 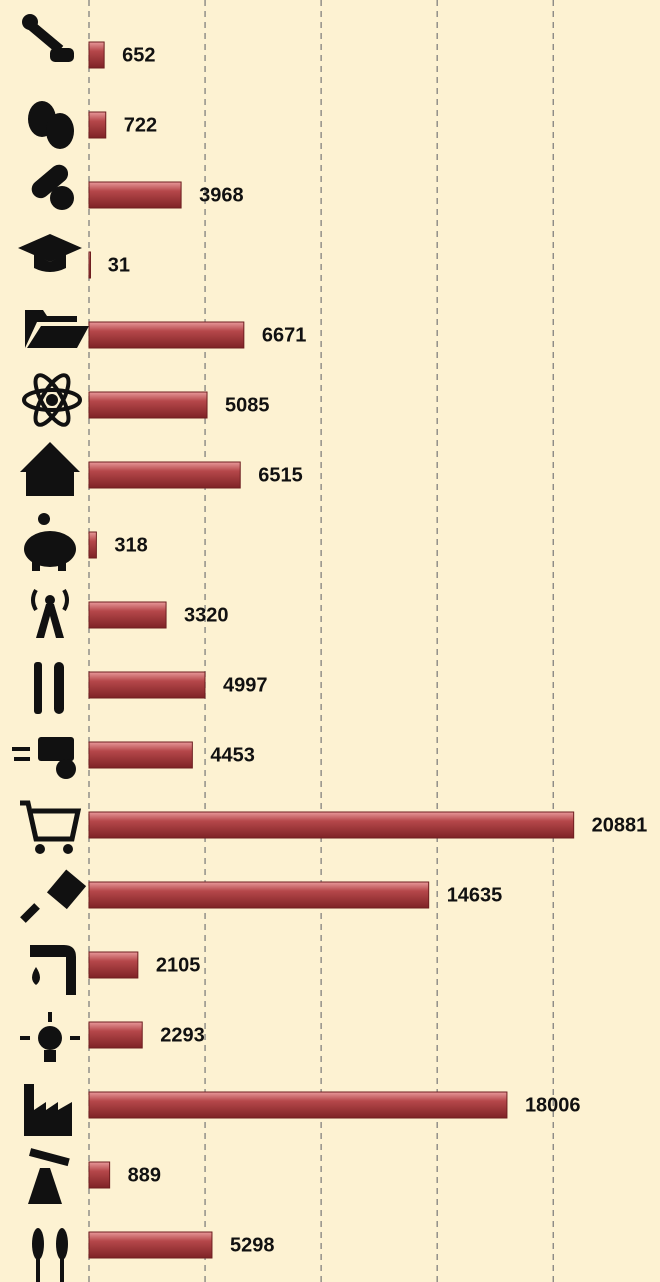 I want to click on icons, so click(x=50, y=648).